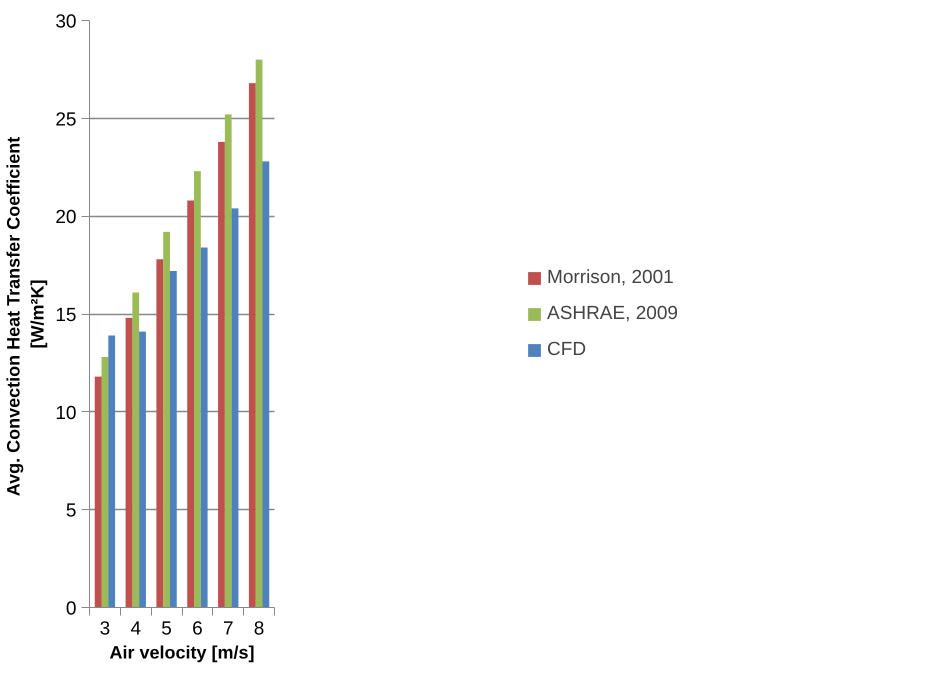 Image resolution: width=937 pixels, height=673 pixels. Describe the element at coordinates (105, 629) in the screenshot. I see `x-tick-label: 3` at that location.